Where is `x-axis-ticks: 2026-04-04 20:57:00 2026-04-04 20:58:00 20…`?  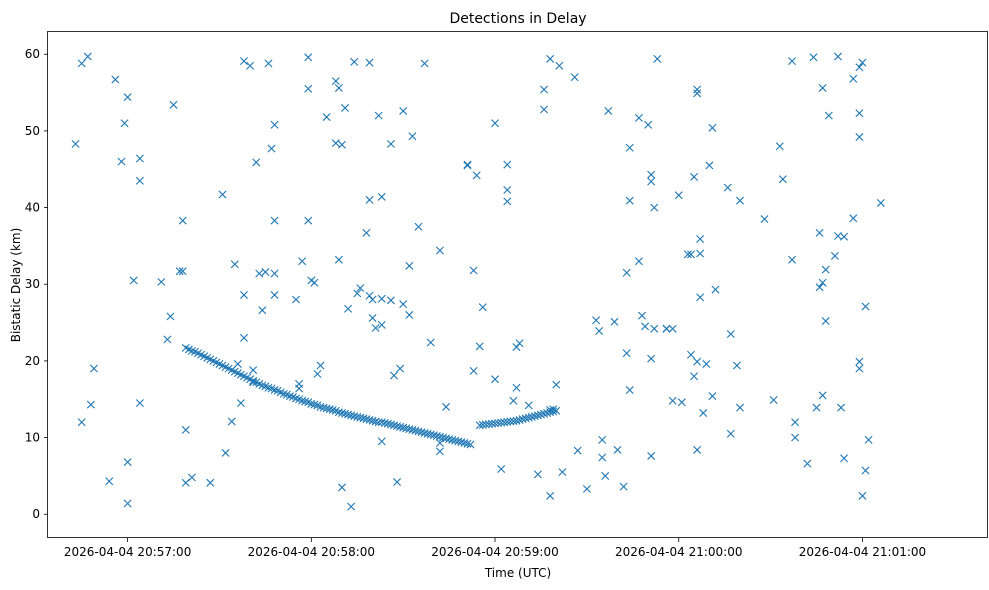 x-axis-ticks: 2026-04-04 20:57:00 2026-04-04 20:58:00 20… is located at coordinates (495, 548).